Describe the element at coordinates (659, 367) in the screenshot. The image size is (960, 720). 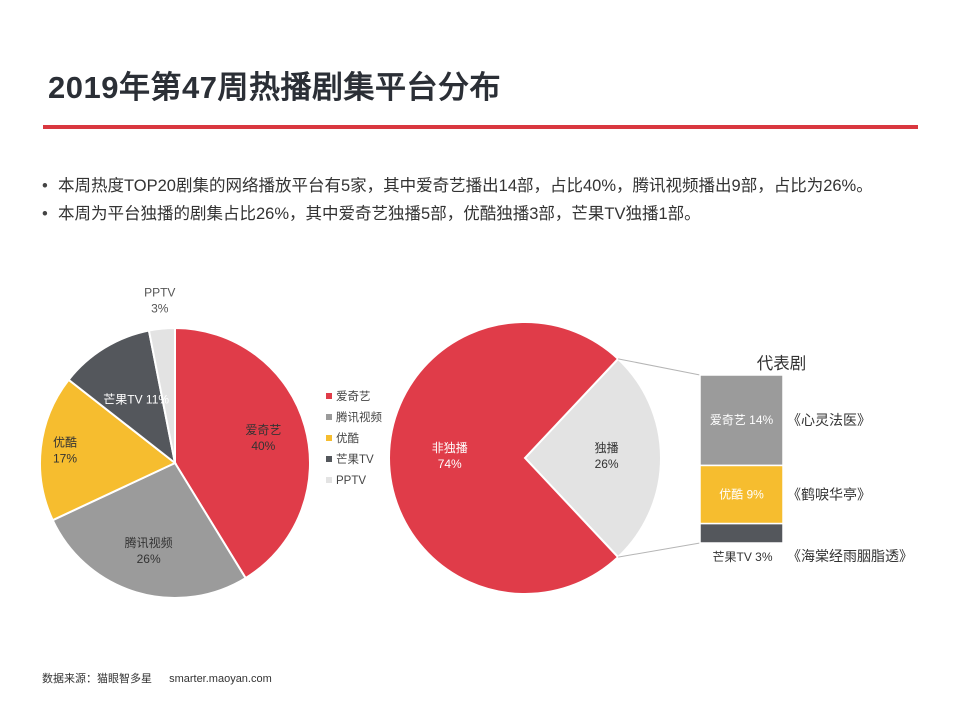
I see `connector-line-top` at that location.